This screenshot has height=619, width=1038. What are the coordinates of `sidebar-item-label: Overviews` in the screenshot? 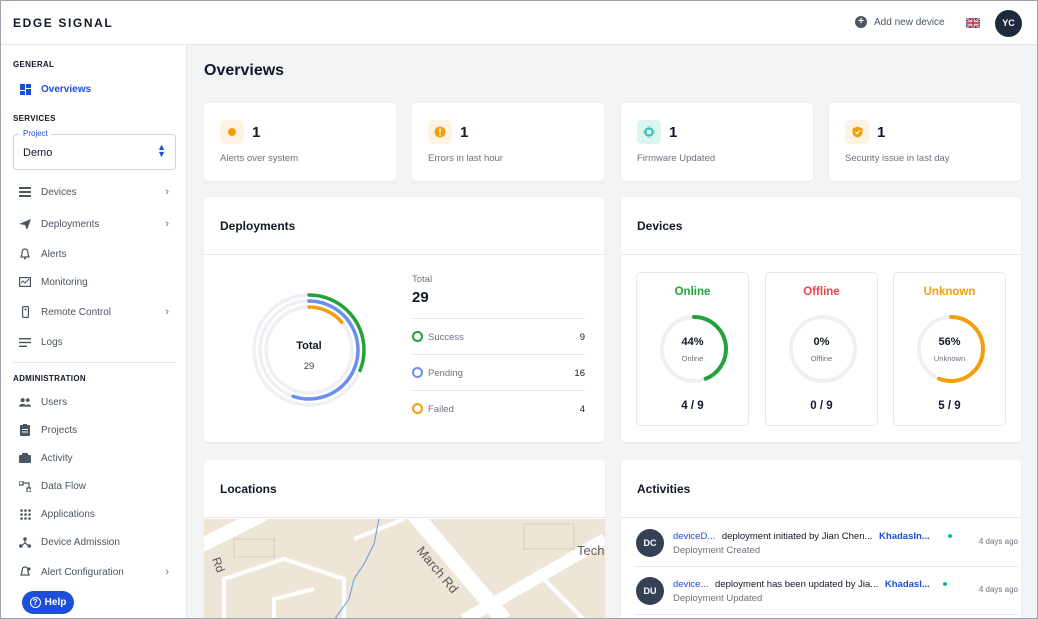 It's located at (66, 89).